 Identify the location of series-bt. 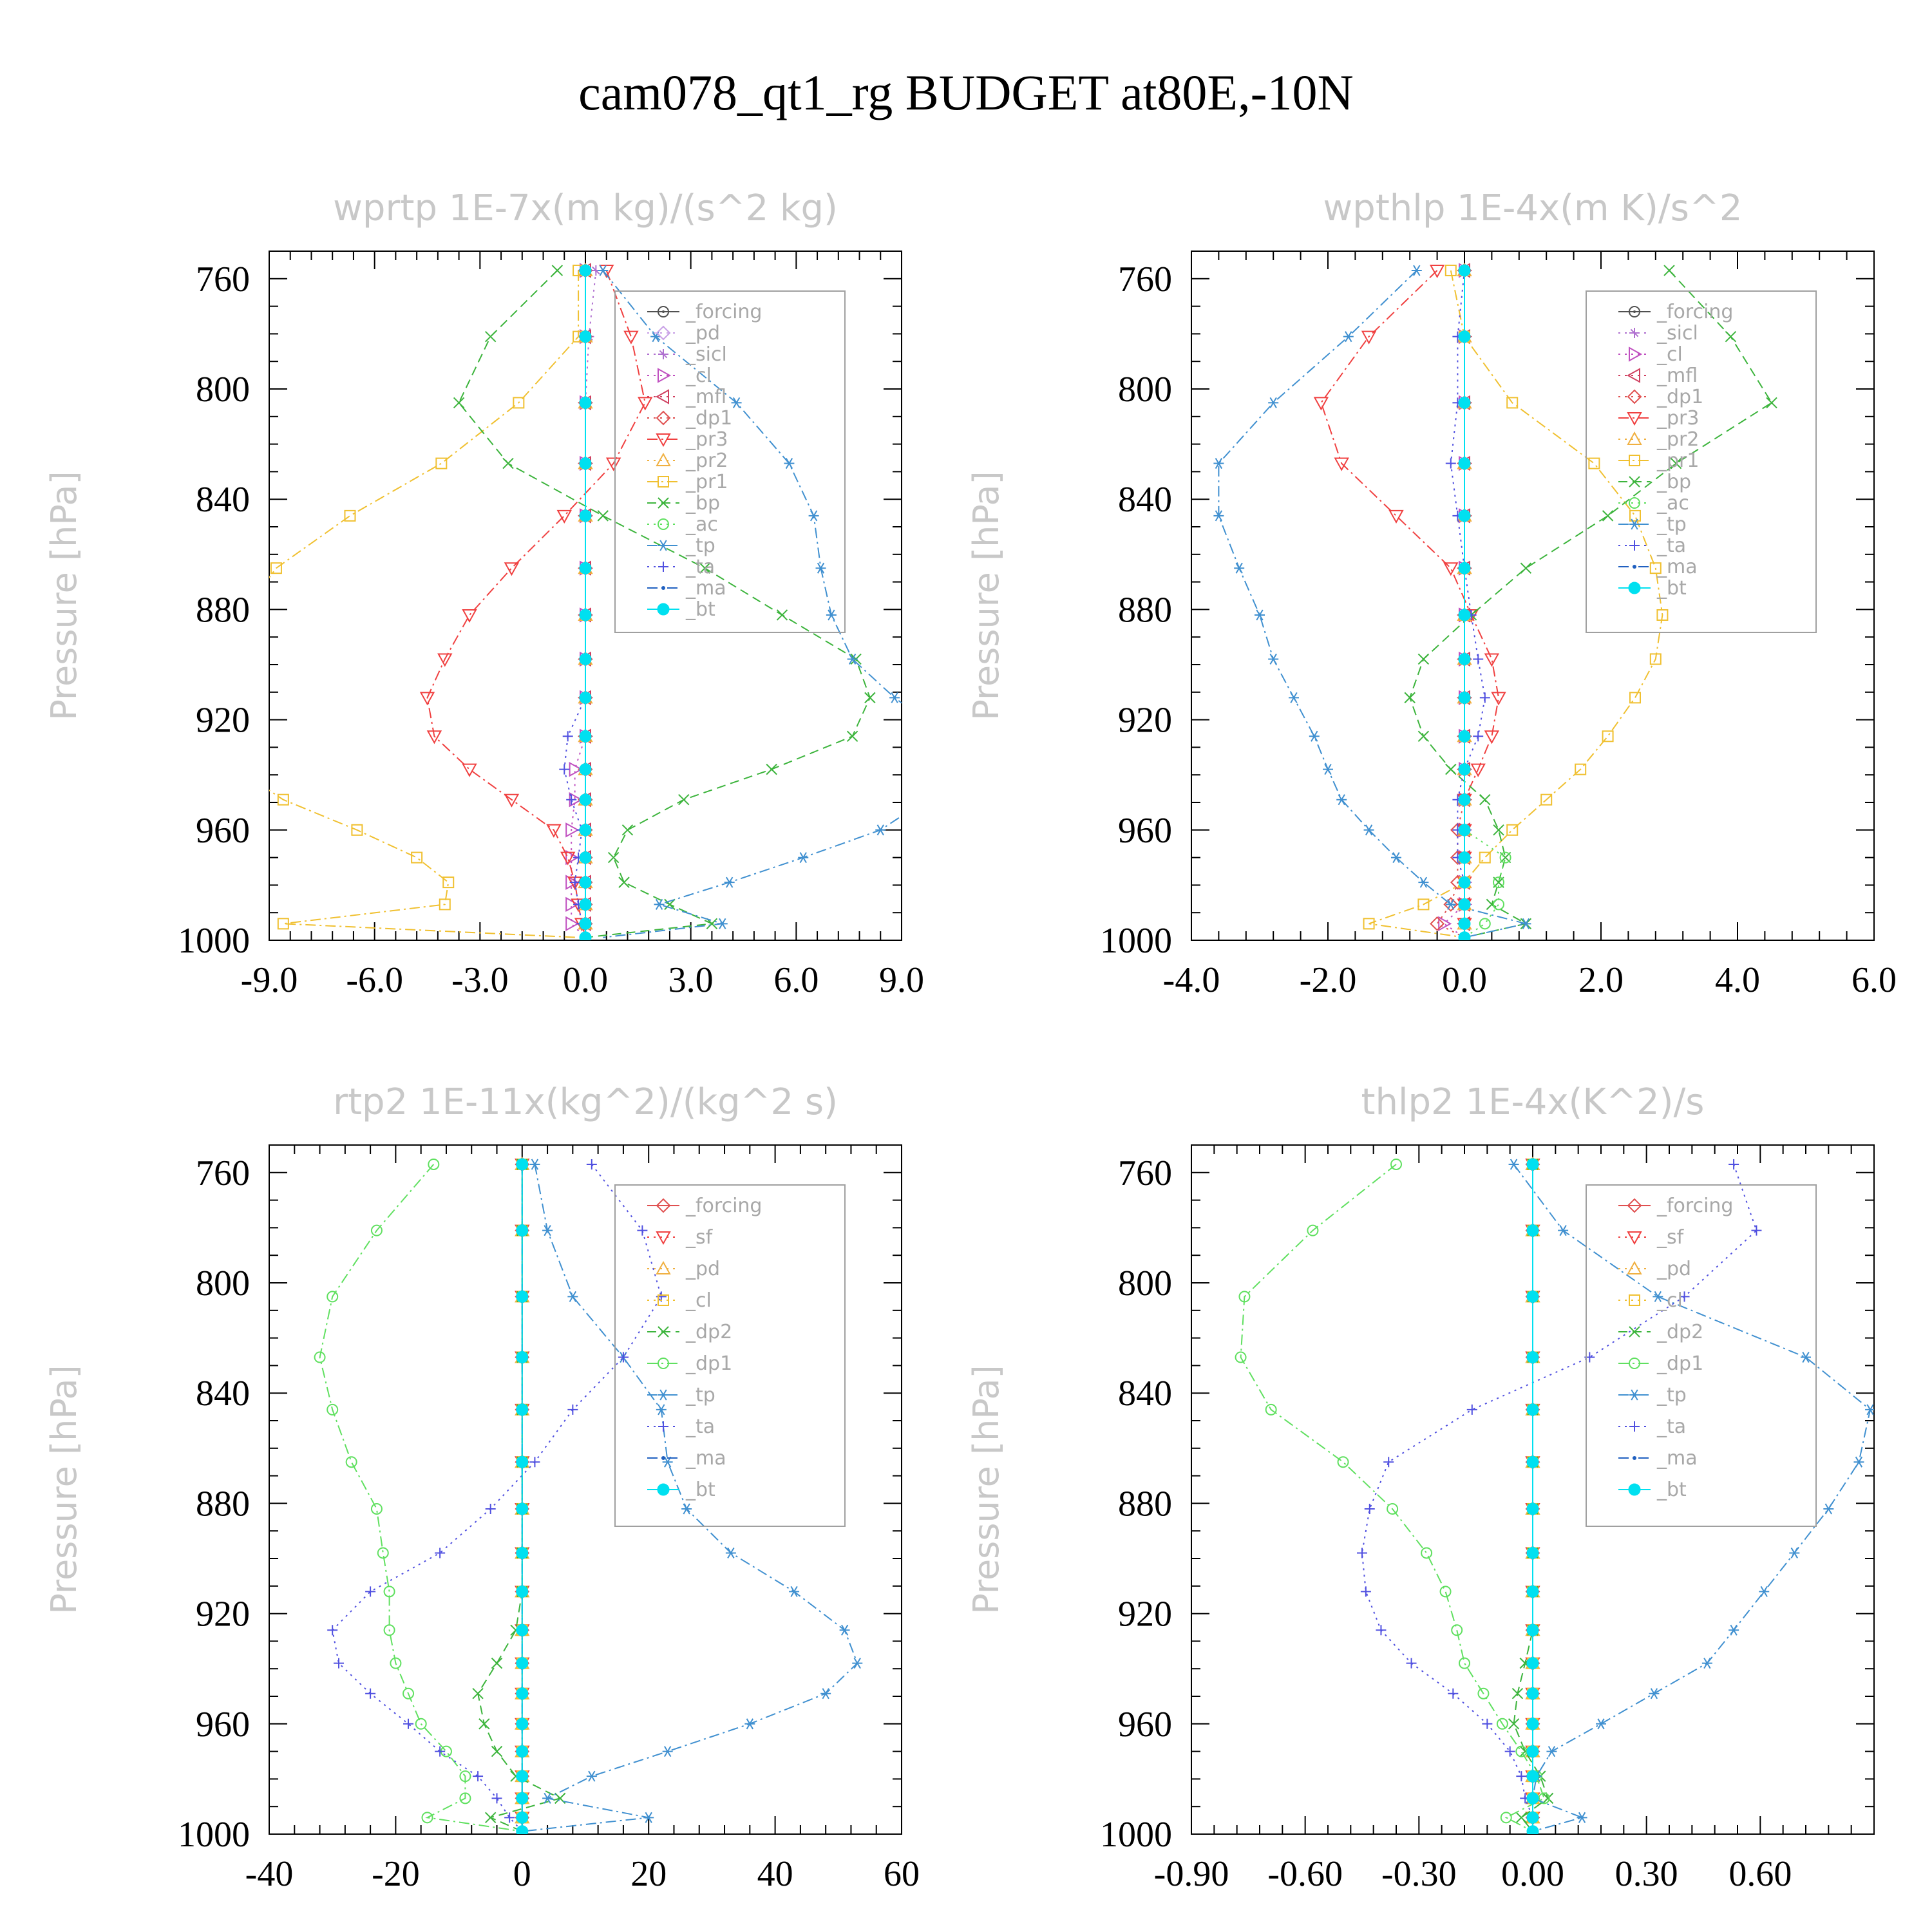
(1465, 602).